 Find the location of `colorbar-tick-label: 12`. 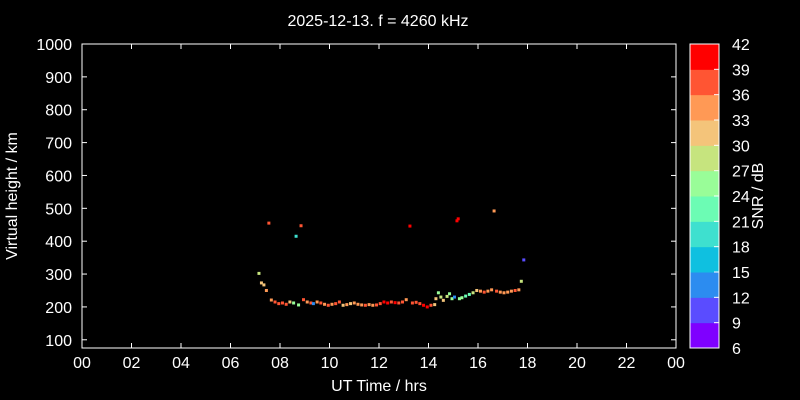

colorbar-tick-label: 12 is located at coordinates (741, 298).